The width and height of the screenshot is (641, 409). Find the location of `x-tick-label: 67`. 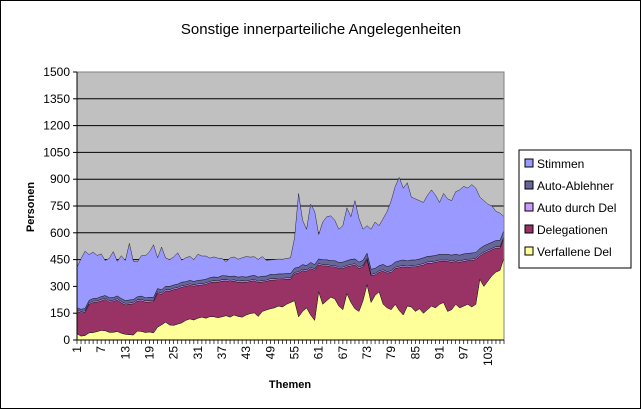

x-tick-label: 67 is located at coordinates (343, 353).